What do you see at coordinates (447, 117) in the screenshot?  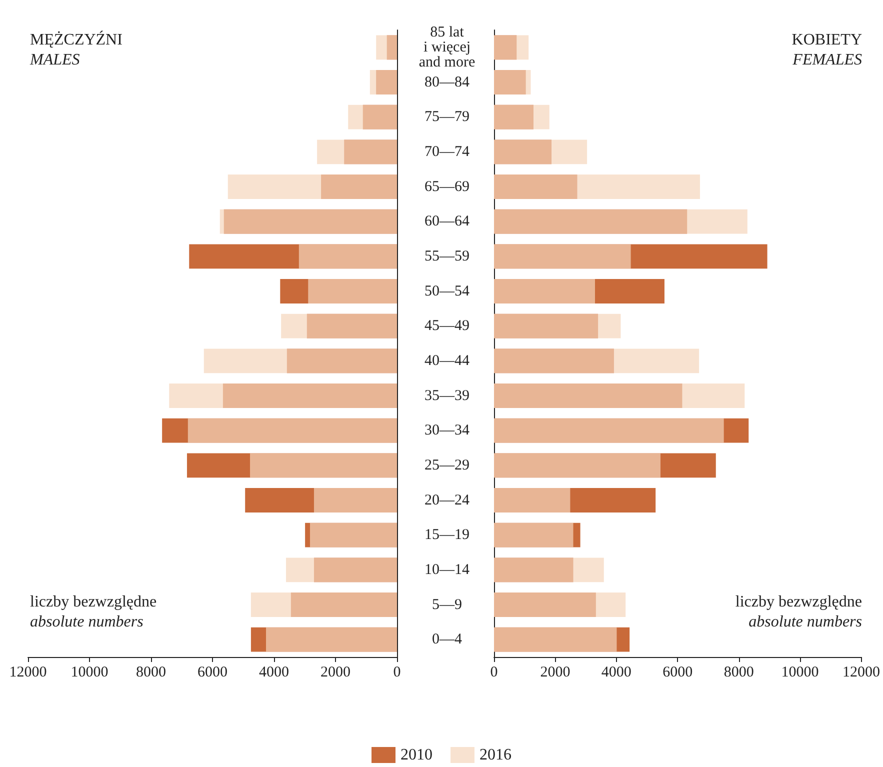 I see `y-tick-label: 75—79` at bounding box center [447, 117].